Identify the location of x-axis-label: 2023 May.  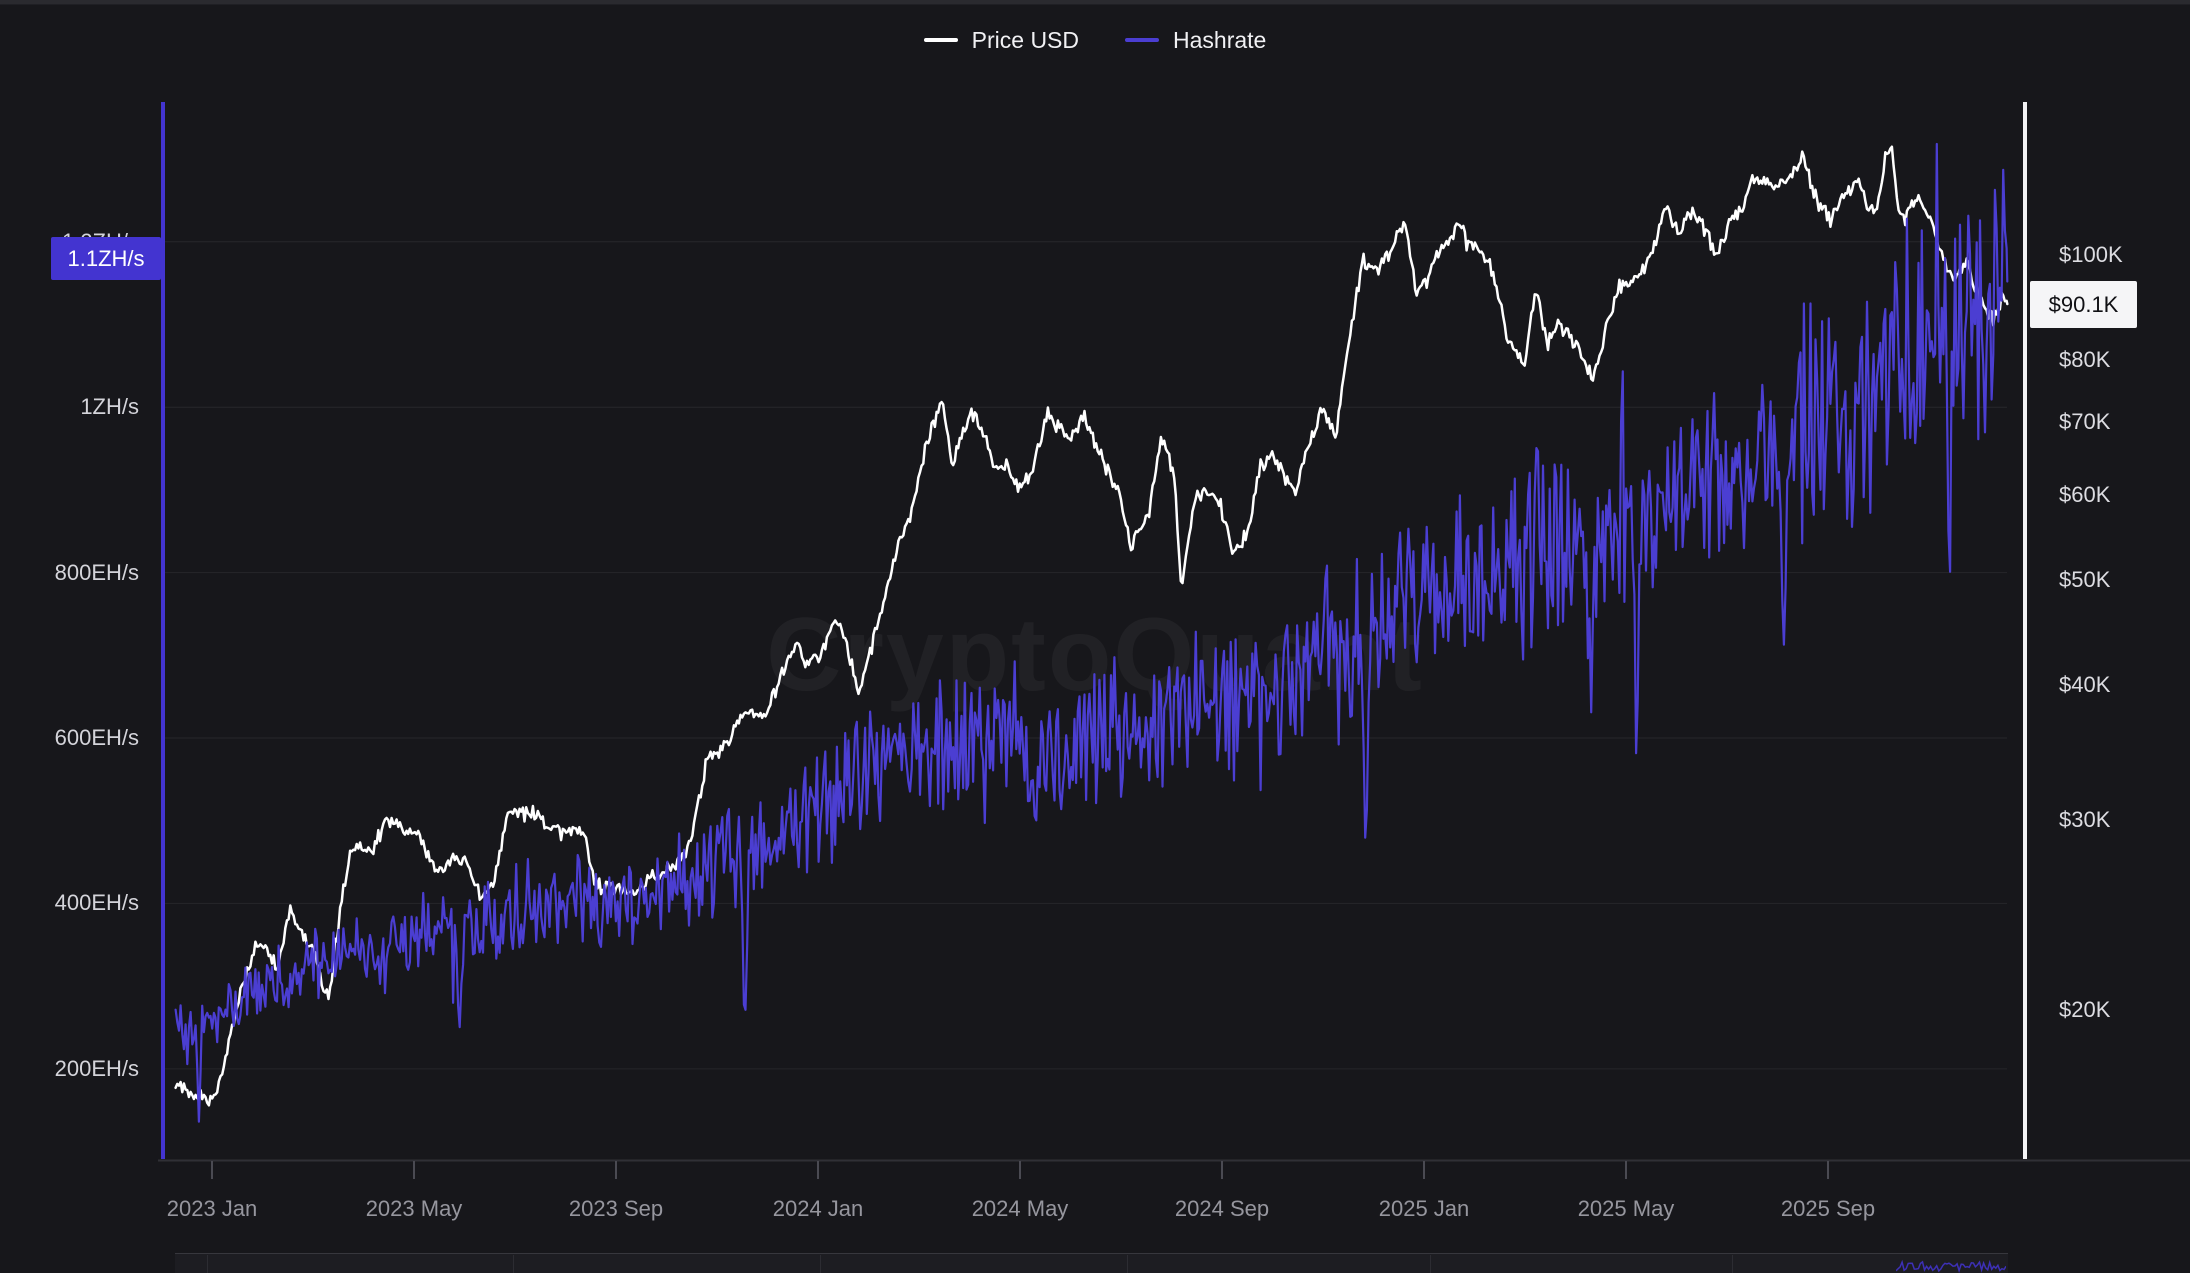
(414, 1208).